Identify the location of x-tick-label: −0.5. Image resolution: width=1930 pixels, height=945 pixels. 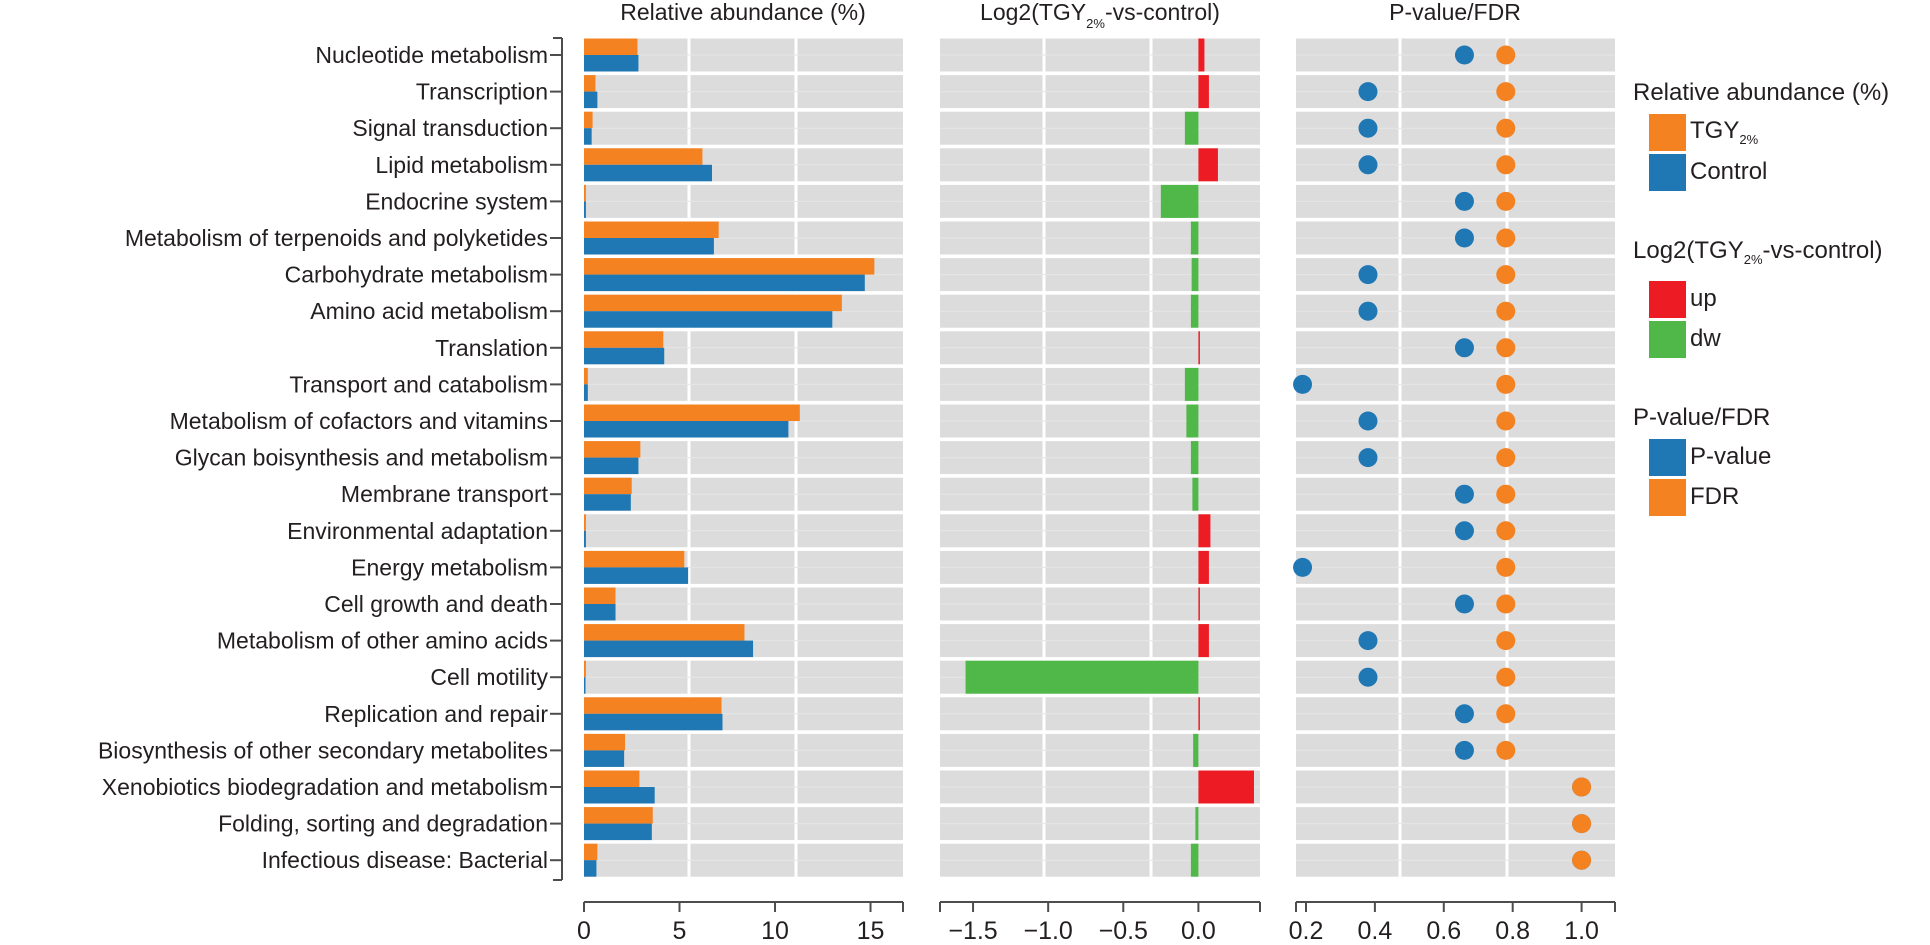
(1123, 931).